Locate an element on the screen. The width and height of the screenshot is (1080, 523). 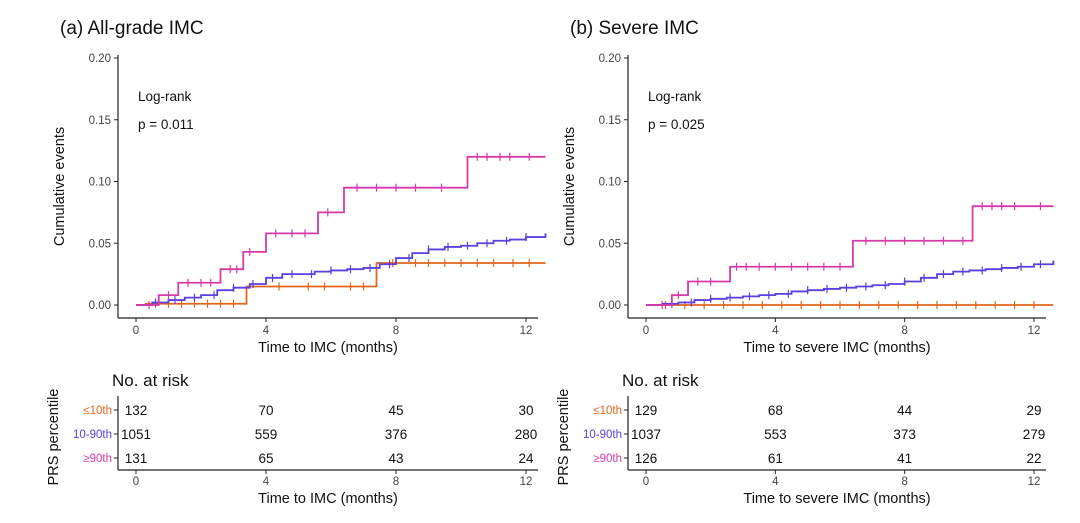
risk-count: 129 is located at coordinates (646, 410).